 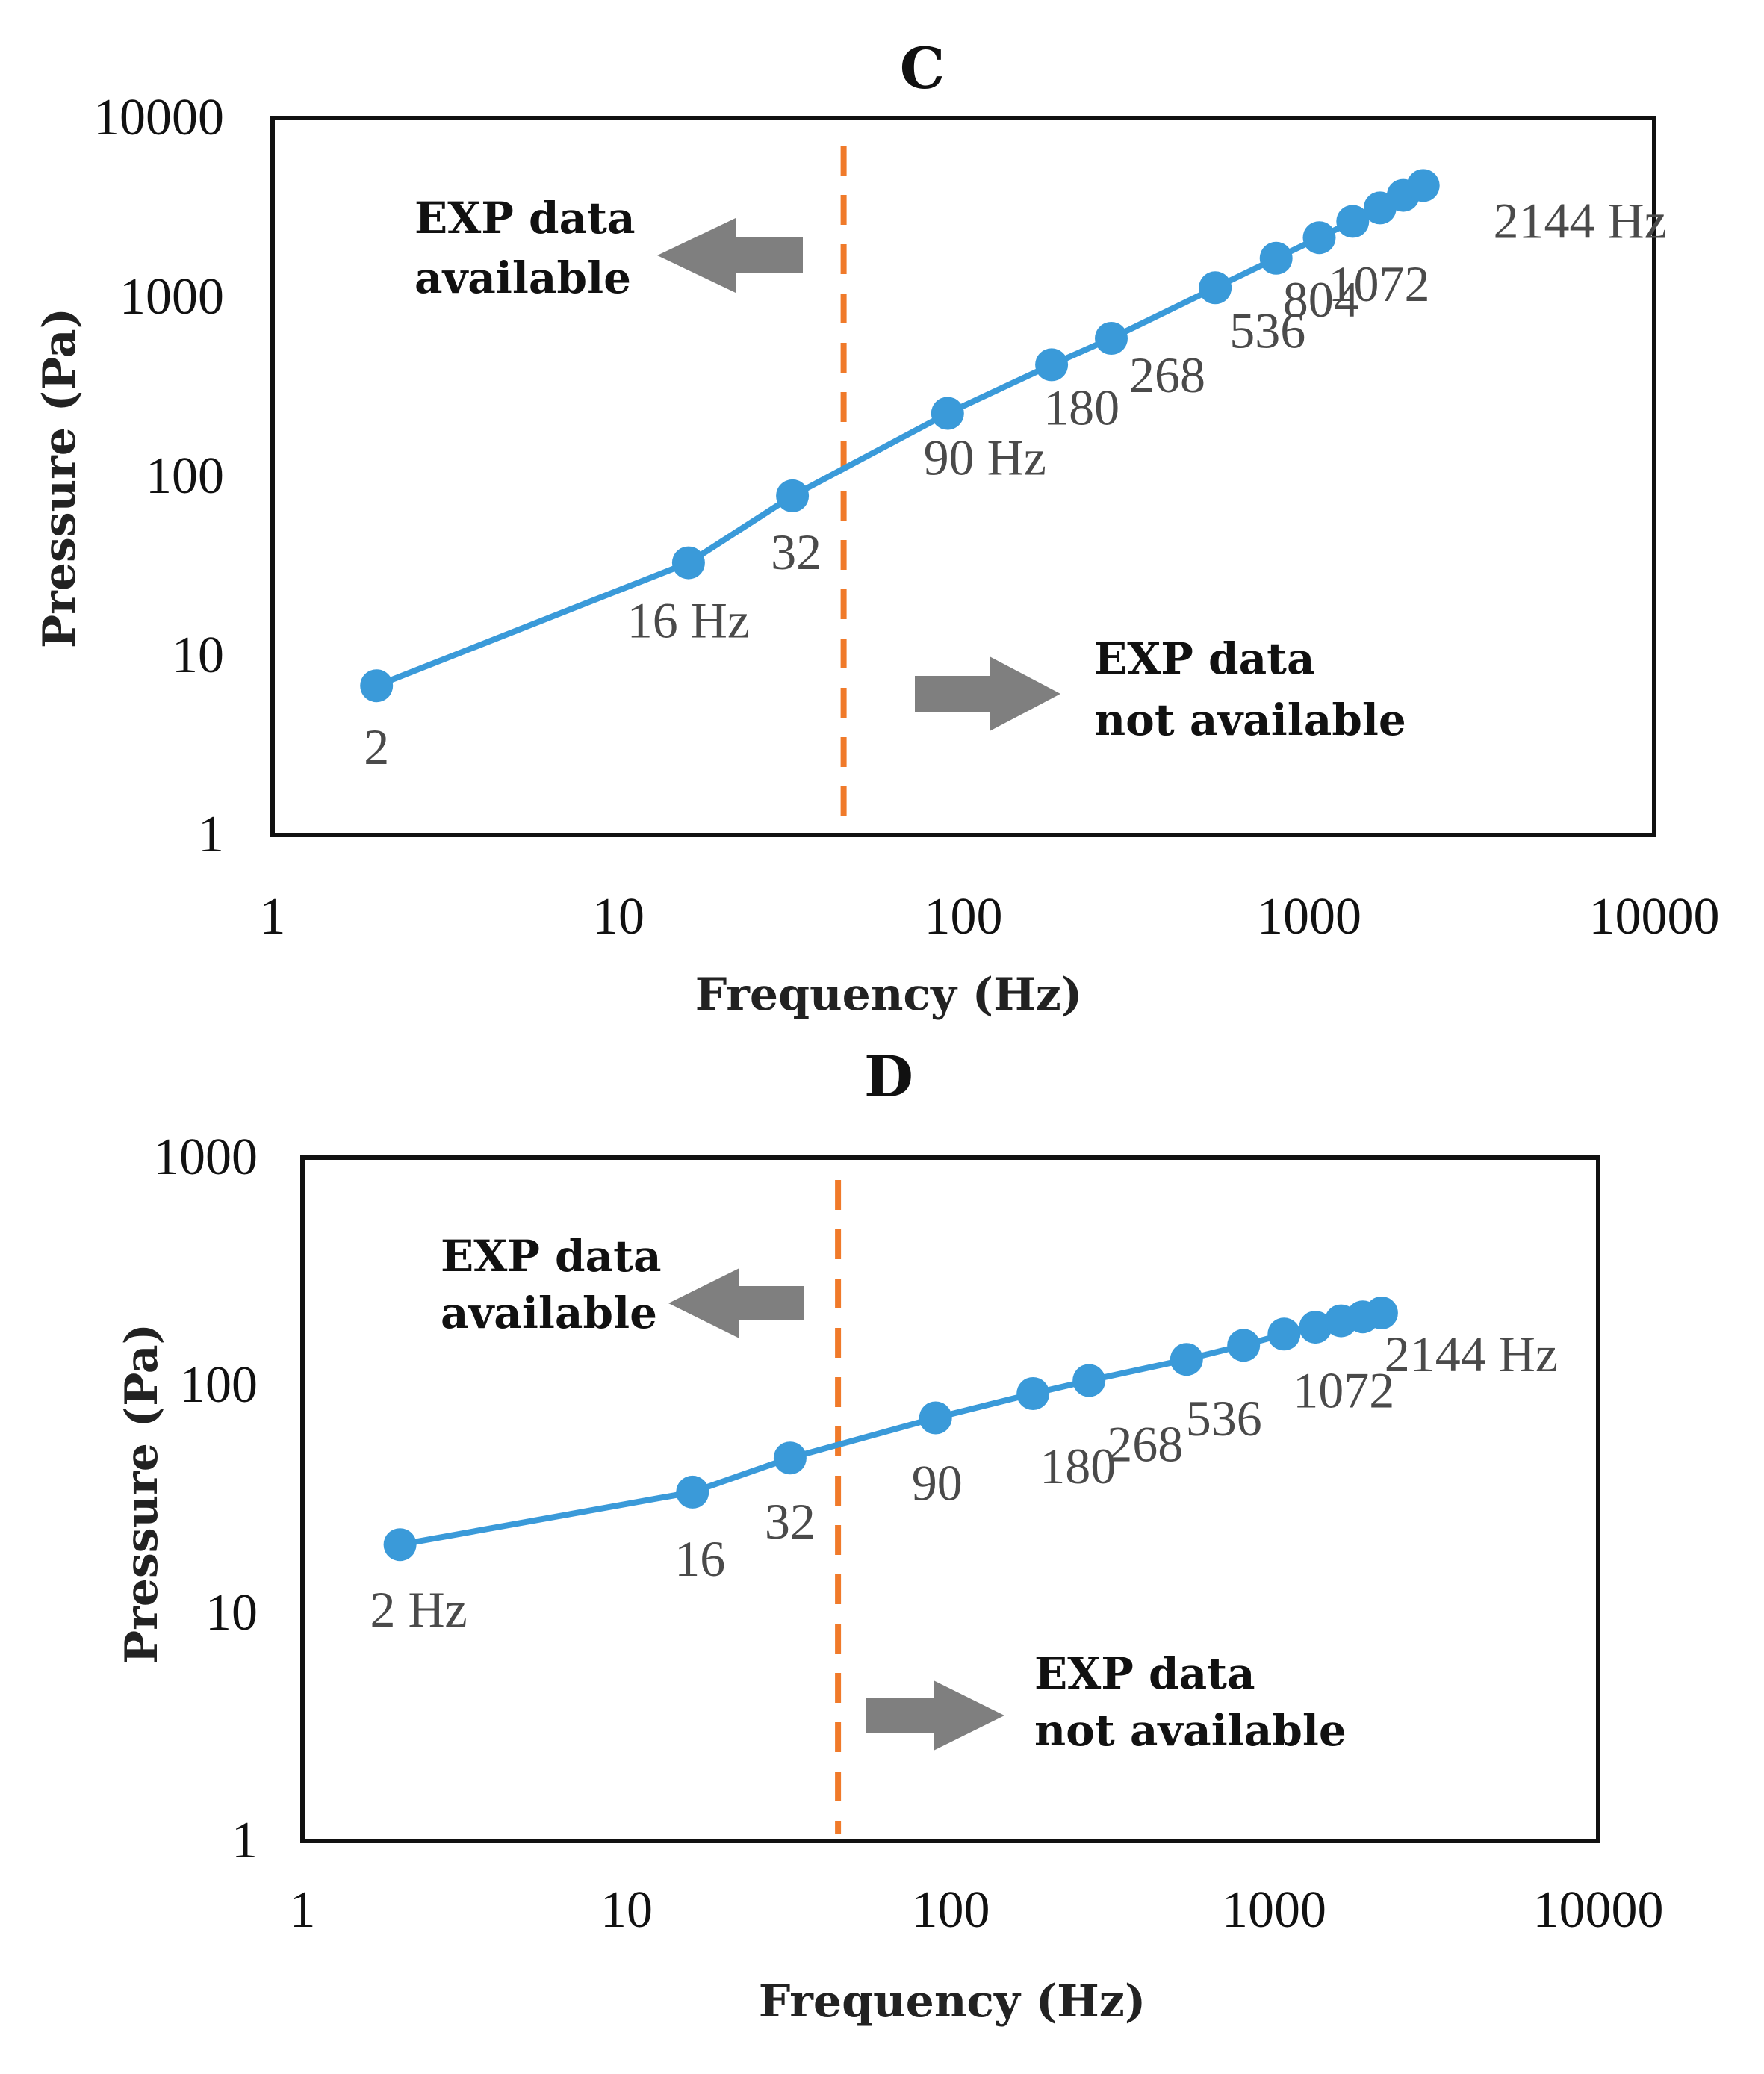 What do you see at coordinates (376, 746) in the screenshot?
I see `point-label: 2` at bounding box center [376, 746].